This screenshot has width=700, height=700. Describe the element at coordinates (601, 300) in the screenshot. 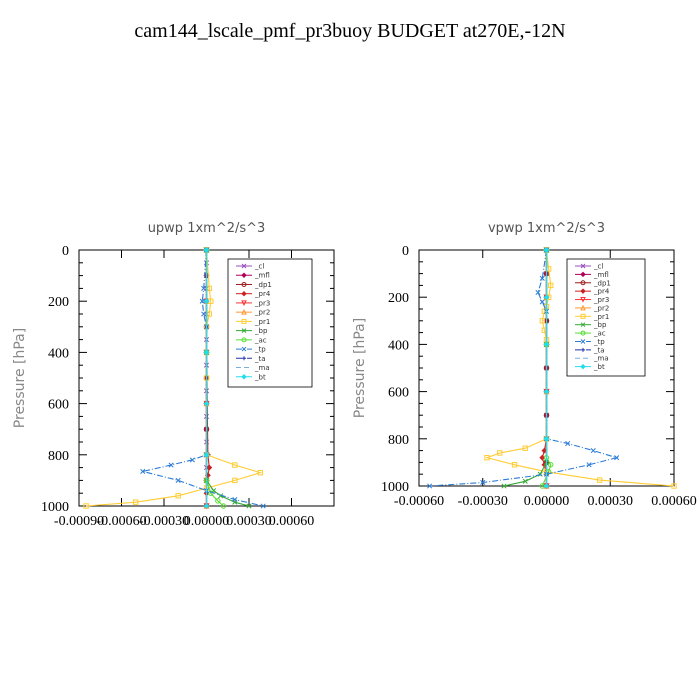

I see `legend-label: _pr3` at that location.